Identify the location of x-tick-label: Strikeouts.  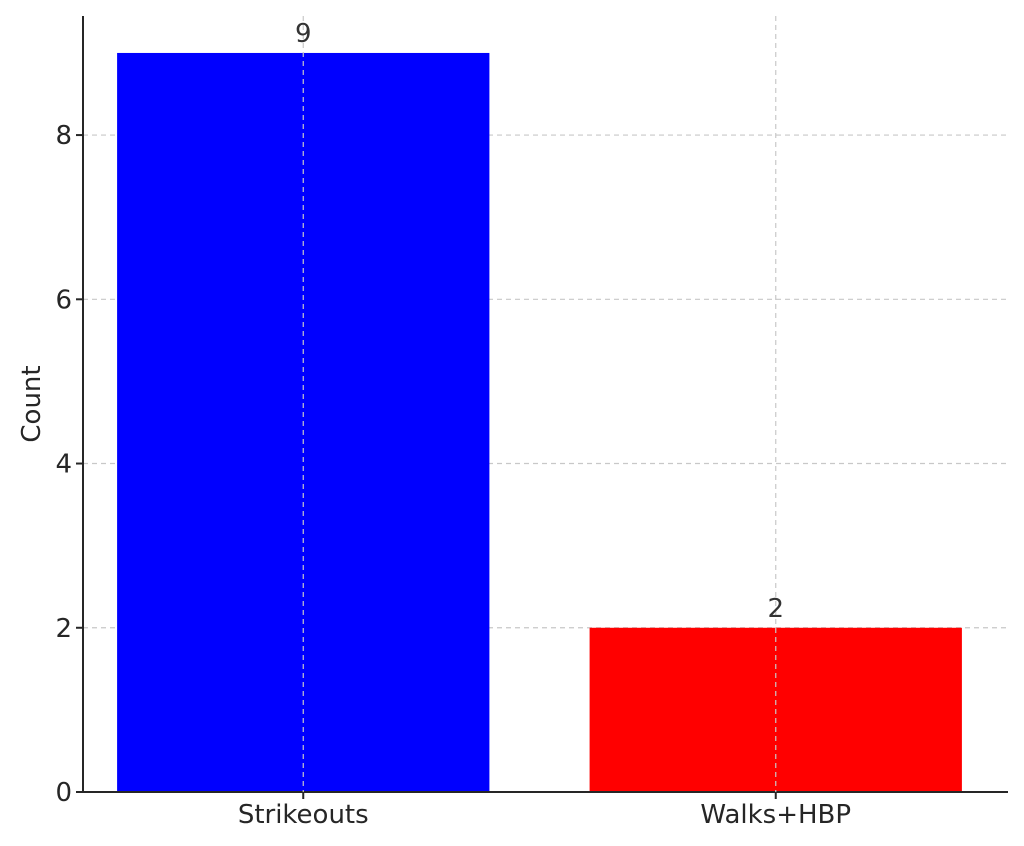
(303, 815).